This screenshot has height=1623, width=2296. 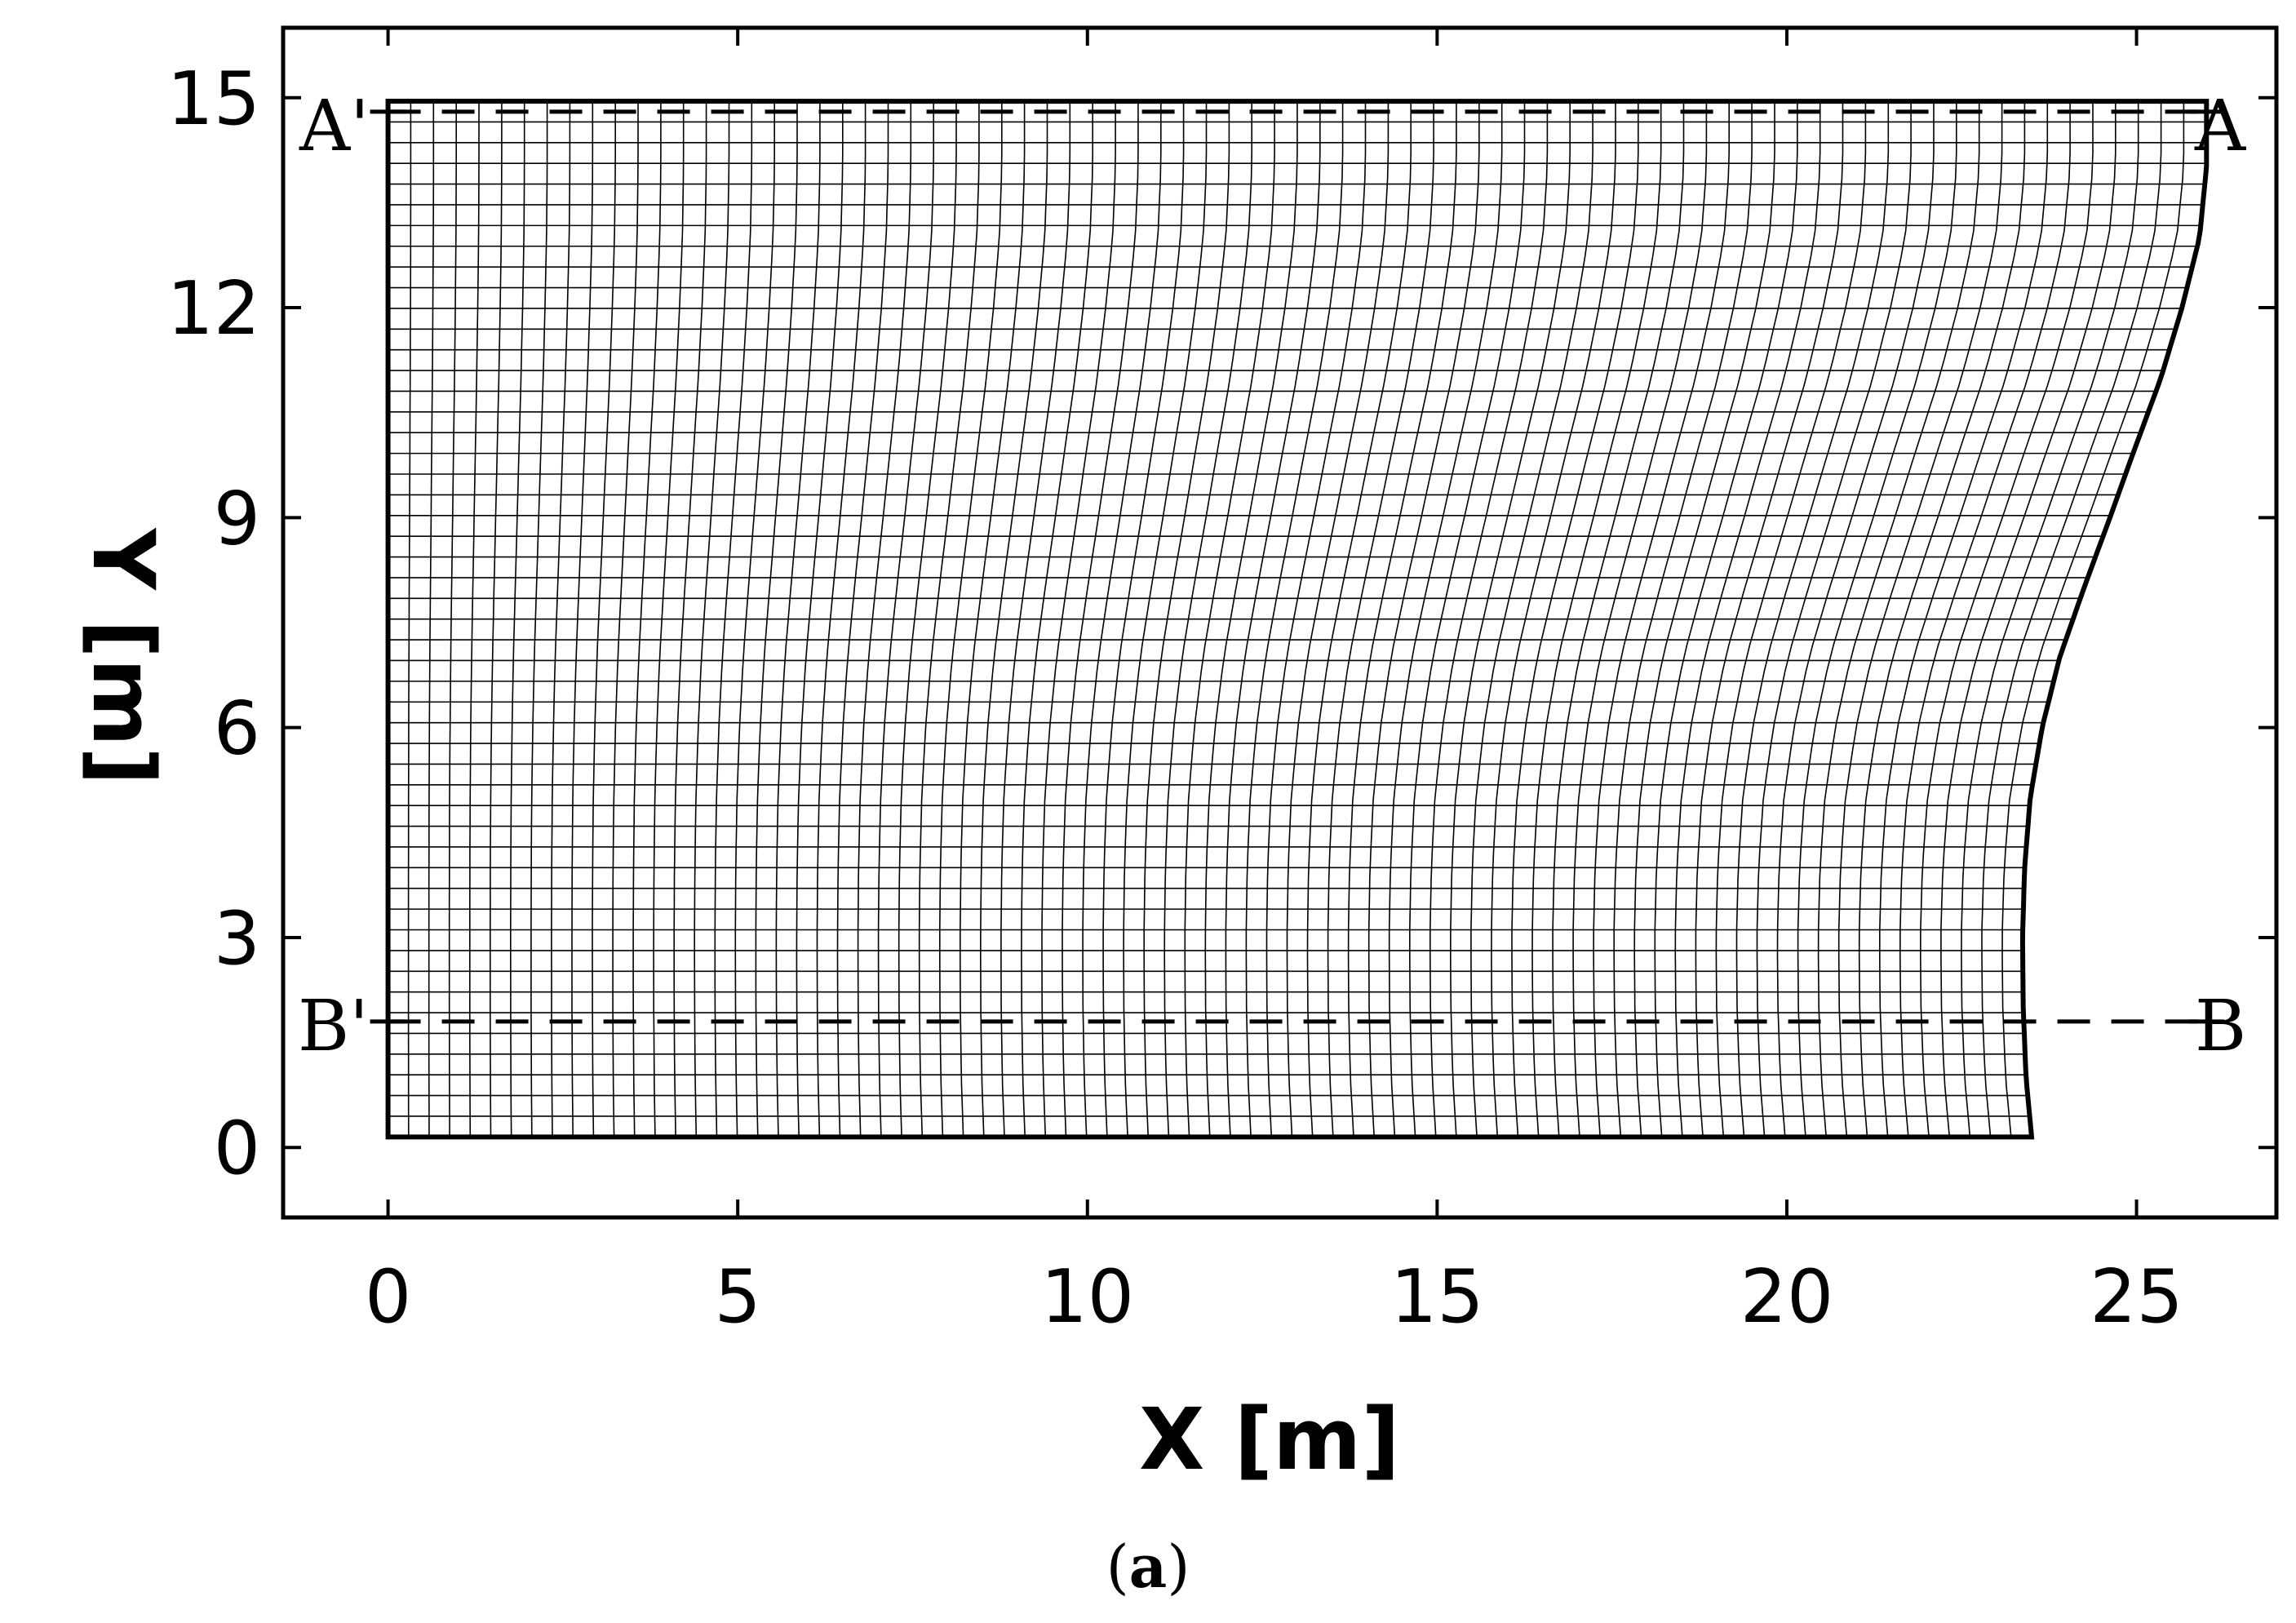 I want to click on panel-label: (a), so click(x=1148, y=1566).